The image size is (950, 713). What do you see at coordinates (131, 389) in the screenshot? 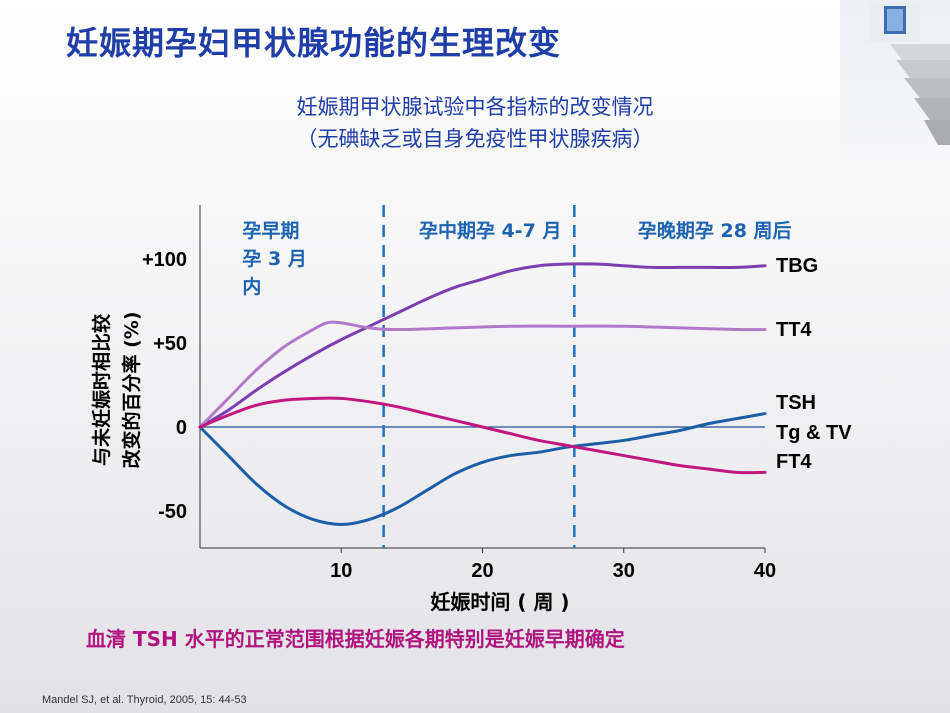
I see `y-axis-label-unit: 改变的百分率 (%)` at bounding box center [131, 389].